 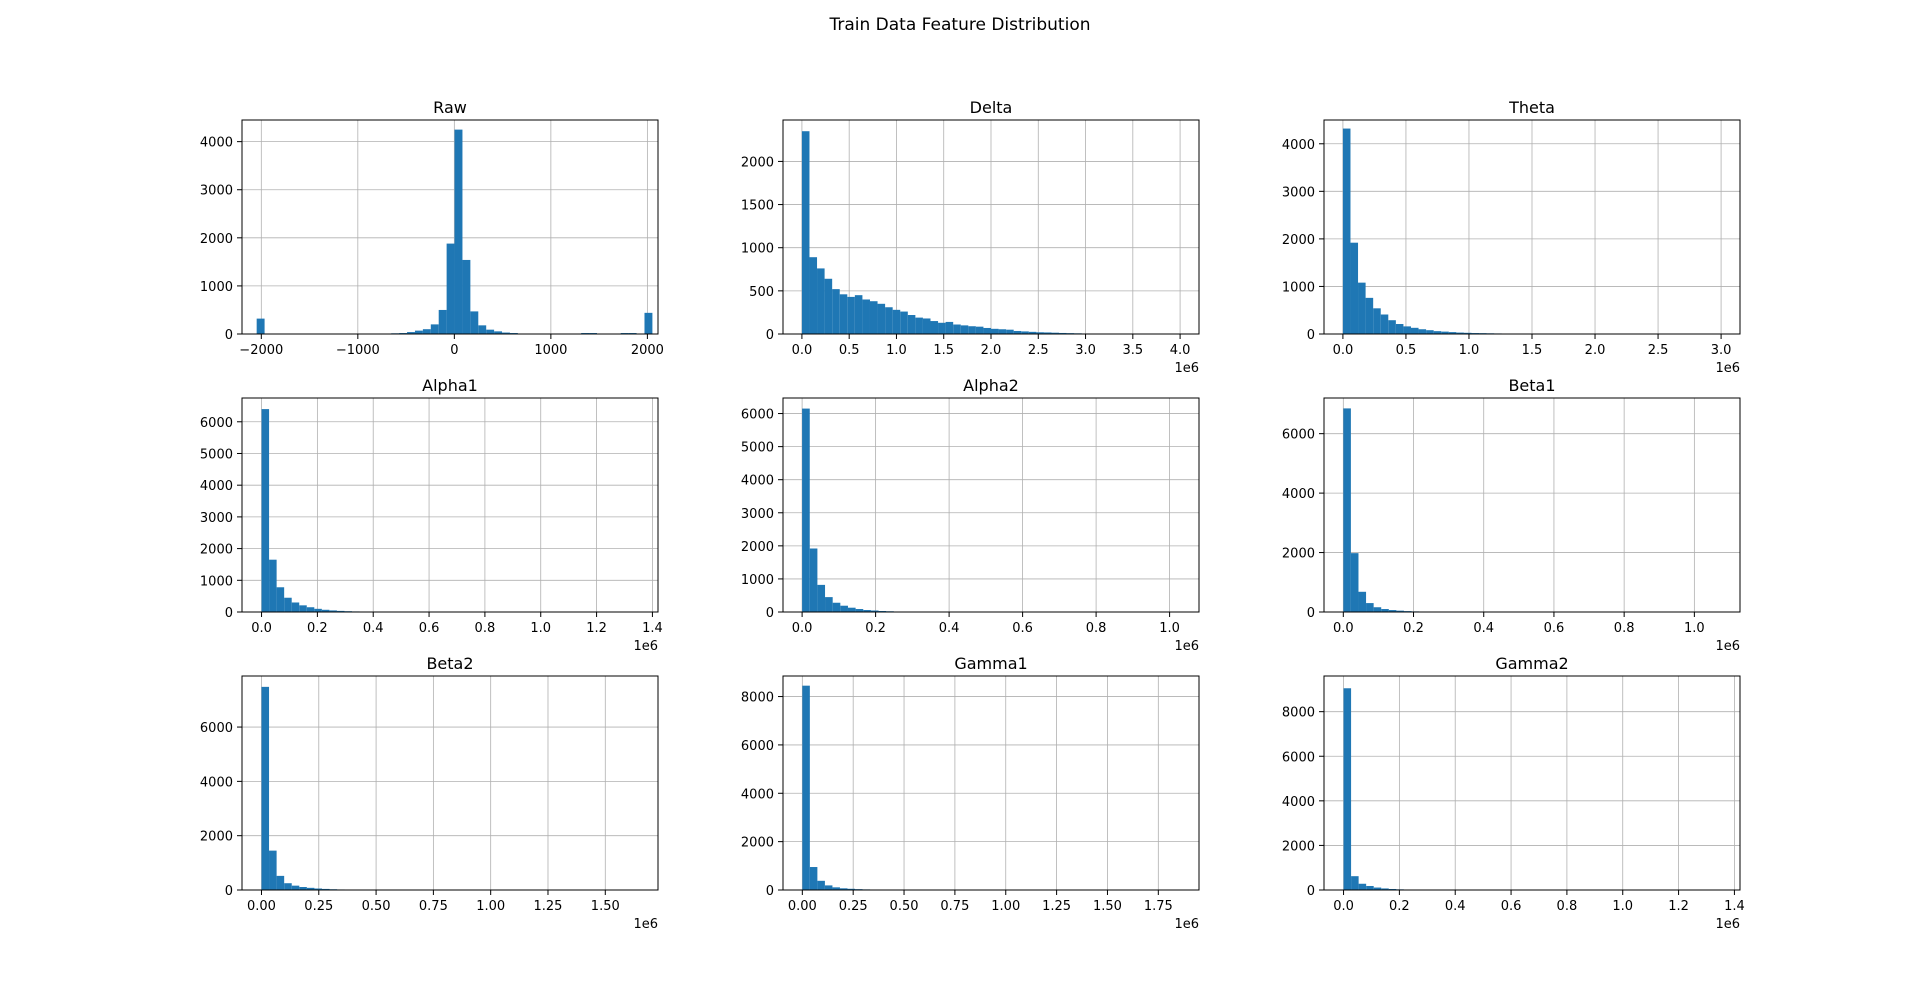 I want to click on y-tick-label: 5000, so click(x=216, y=454).